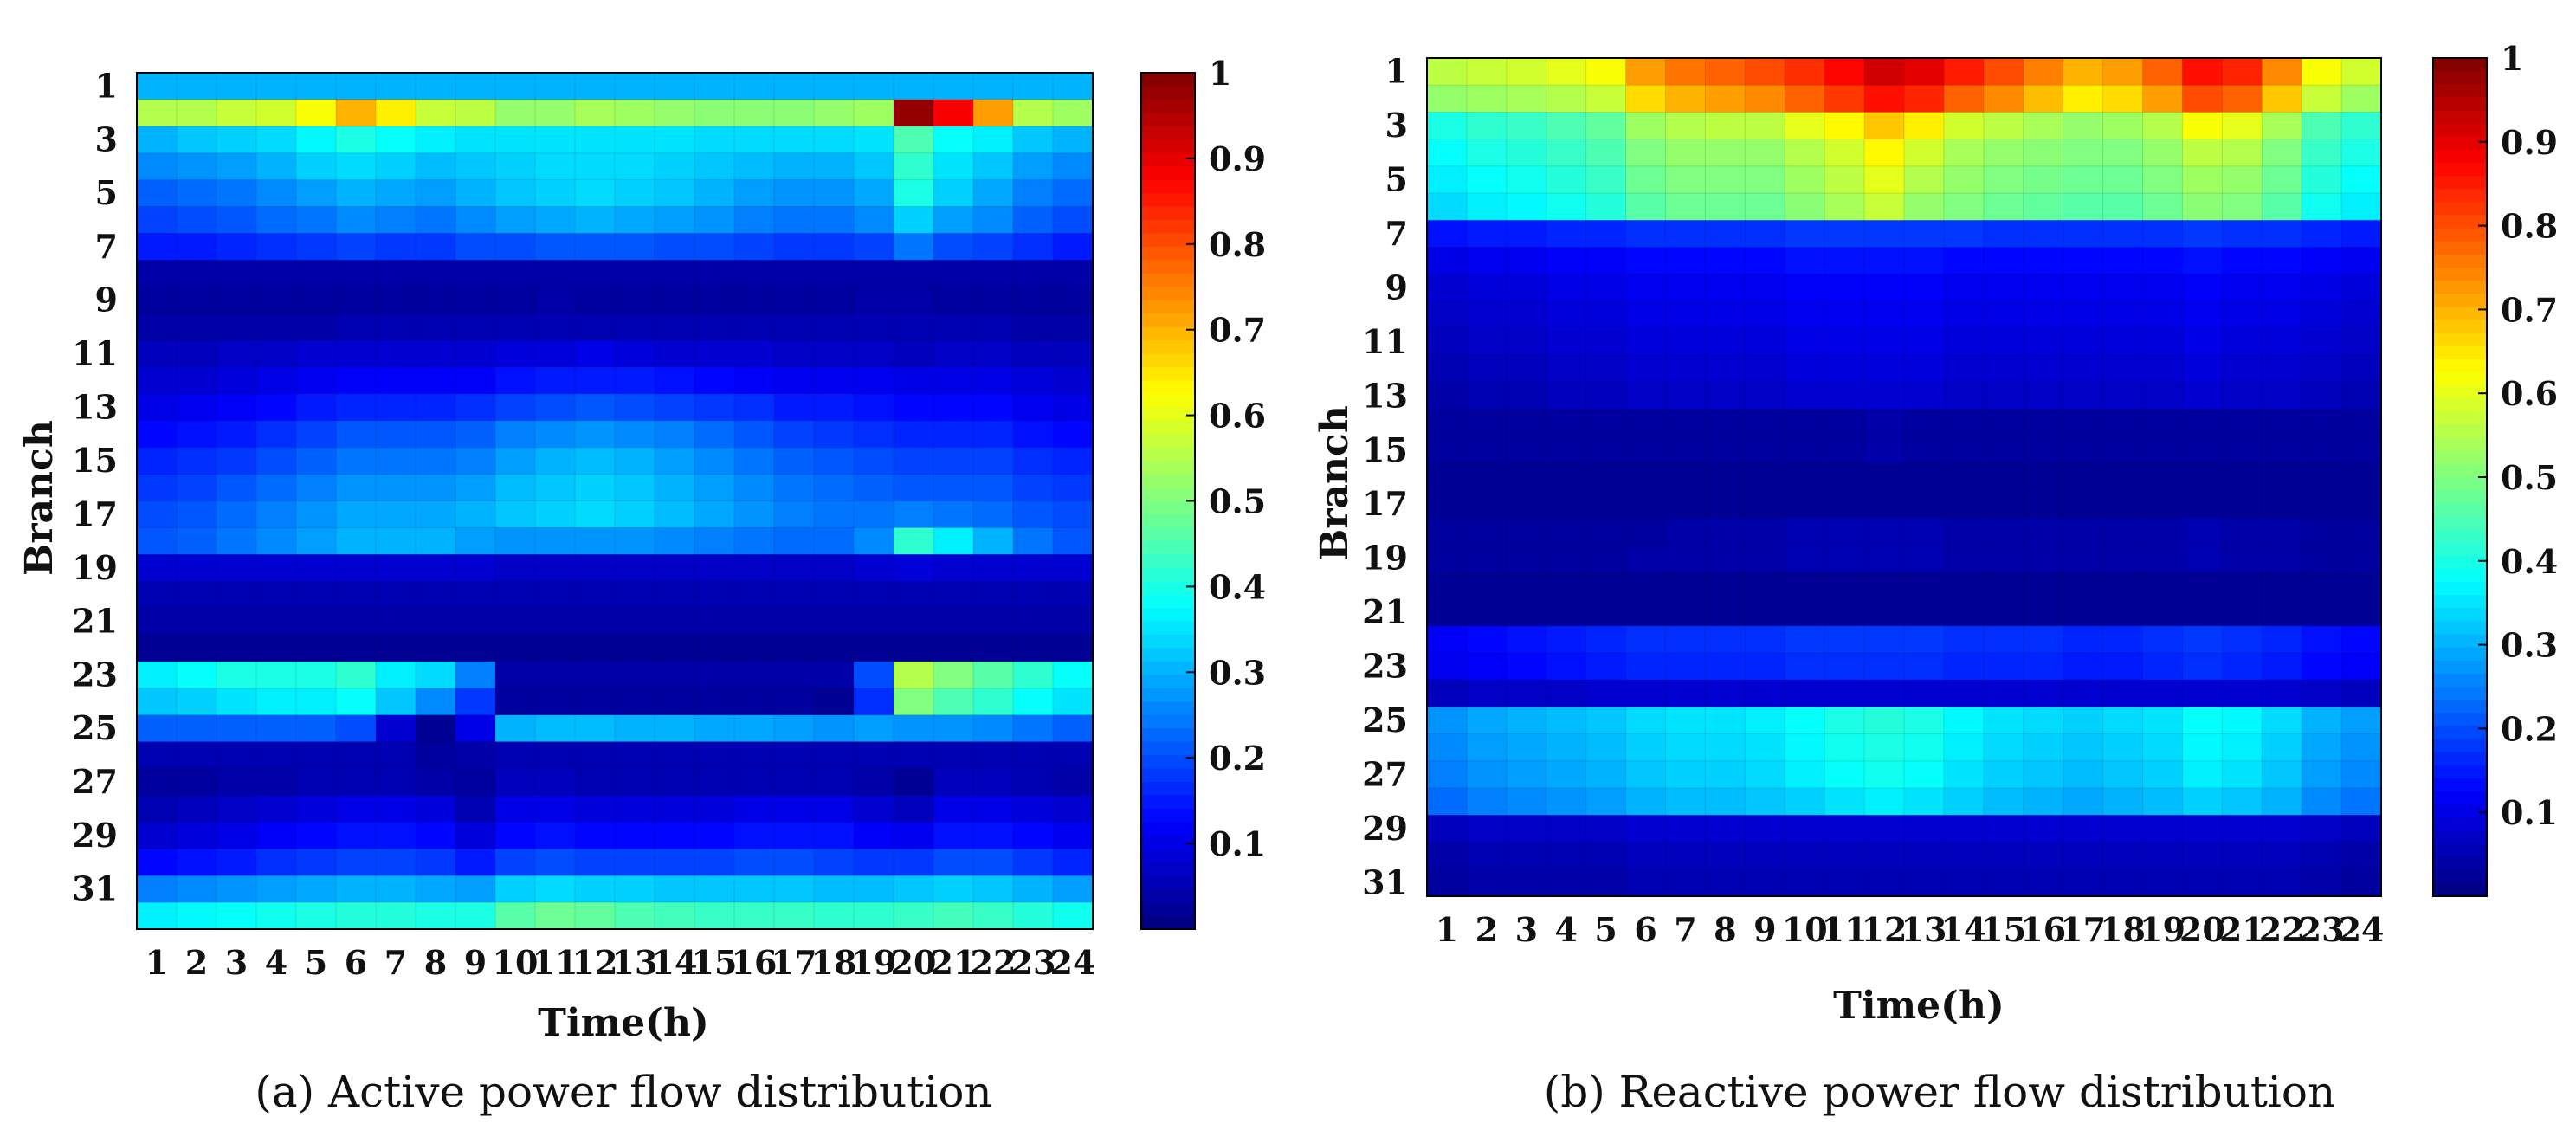 The width and height of the screenshot is (2576, 1143). I want to click on x-tick-label: 5, so click(316, 963).